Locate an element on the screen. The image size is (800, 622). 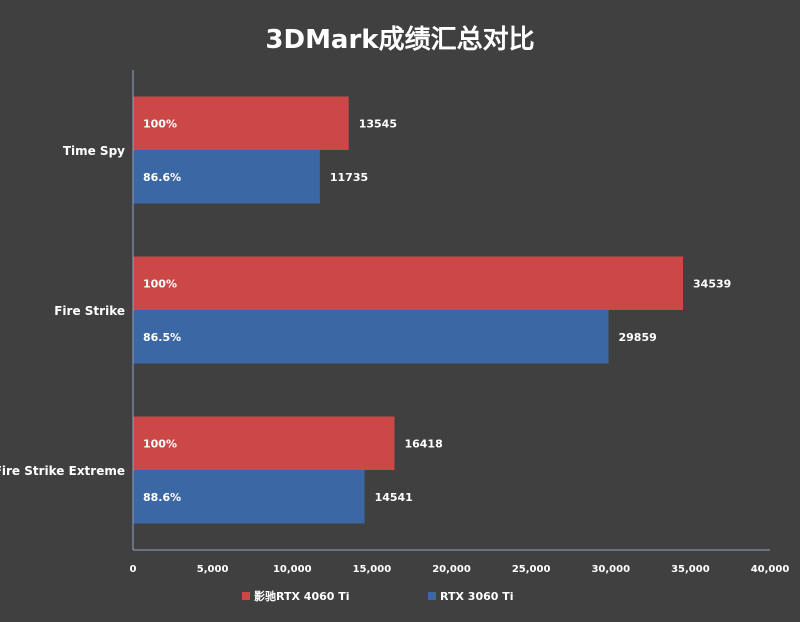
bar-percent-label: 86.5% is located at coordinates (162, 337).